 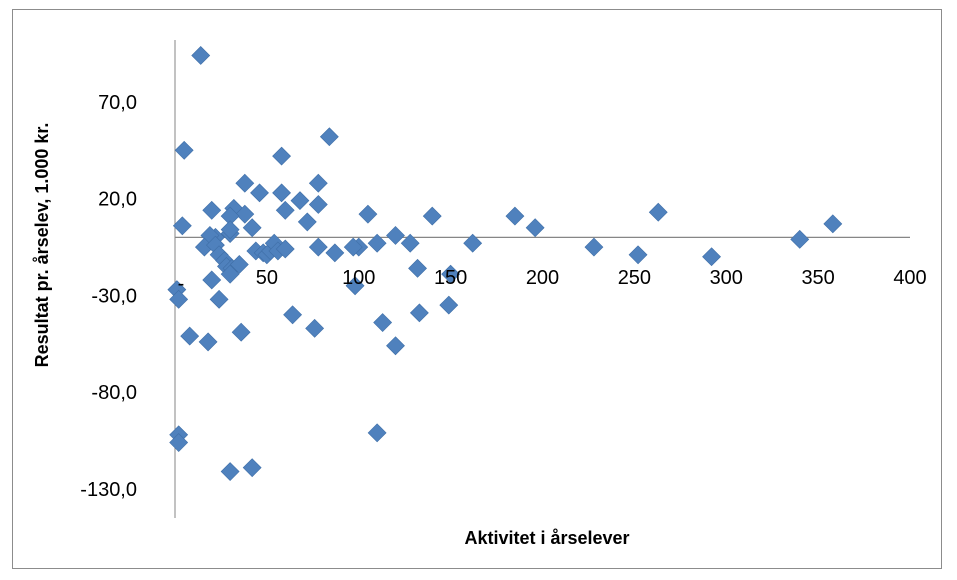 What do you see at coordinates (117, 200) in the screenshot?
I see `y-tick-label: 20,0` at bounding box center [117, 200].